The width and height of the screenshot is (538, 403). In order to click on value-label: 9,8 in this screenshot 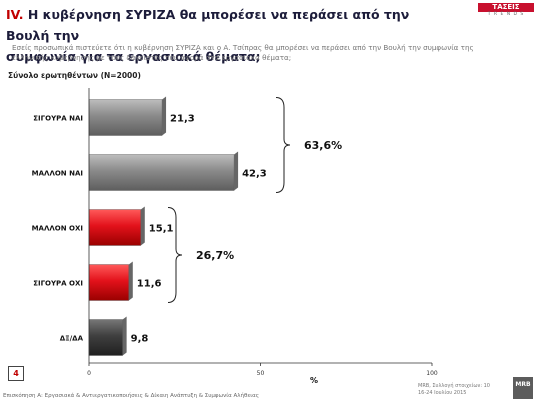, I will do `click(140, 339)`.